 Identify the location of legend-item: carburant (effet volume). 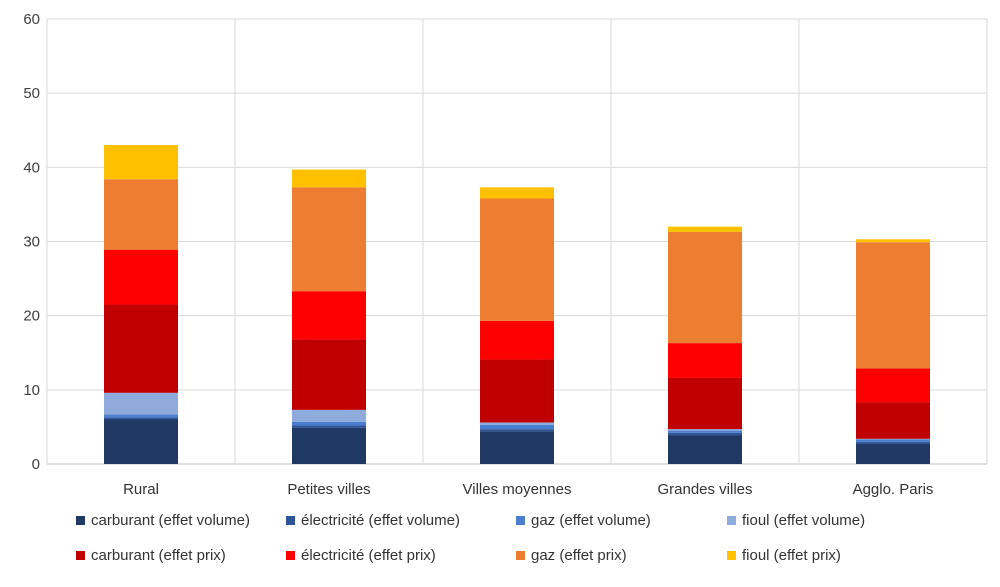
(163, 520).